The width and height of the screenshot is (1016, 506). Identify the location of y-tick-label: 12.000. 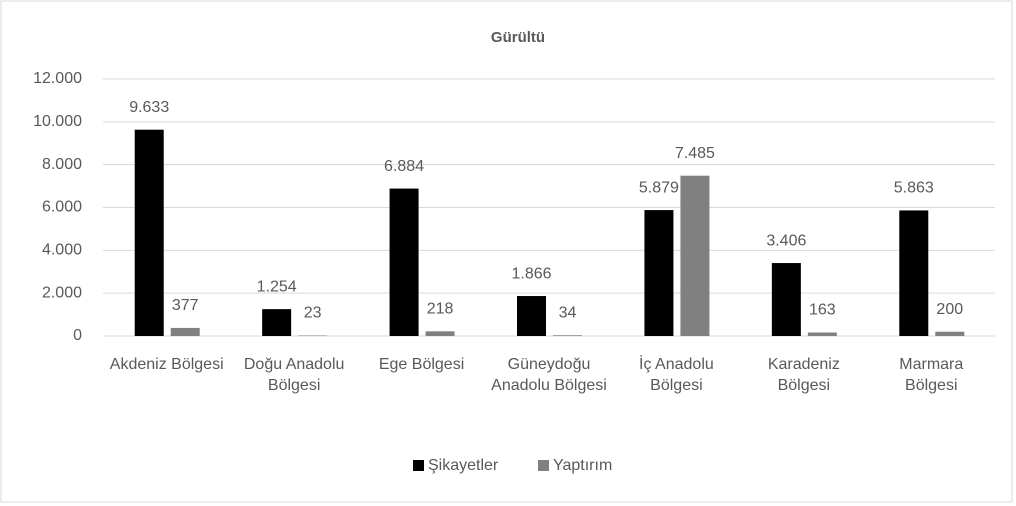
(57, 78).